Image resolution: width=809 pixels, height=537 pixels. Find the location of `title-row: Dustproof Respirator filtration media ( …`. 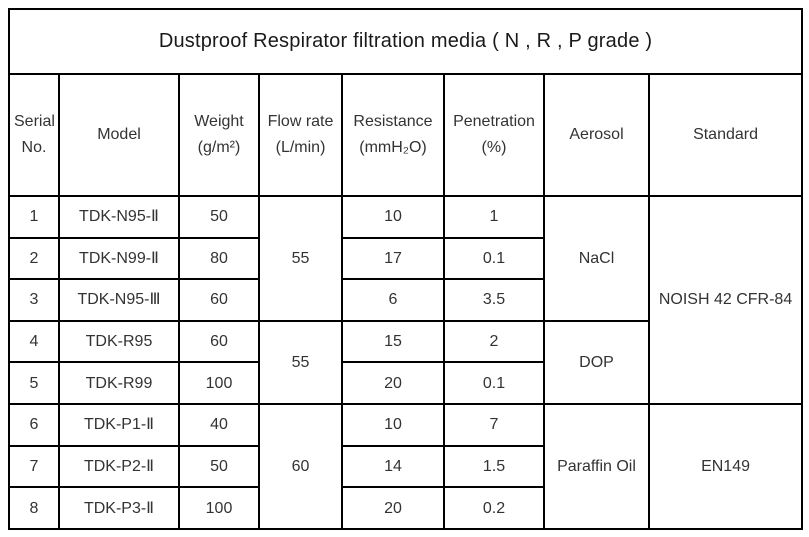

title-row: Dustproof Respirator filtration media ( … is located at coordinates (405, 41).